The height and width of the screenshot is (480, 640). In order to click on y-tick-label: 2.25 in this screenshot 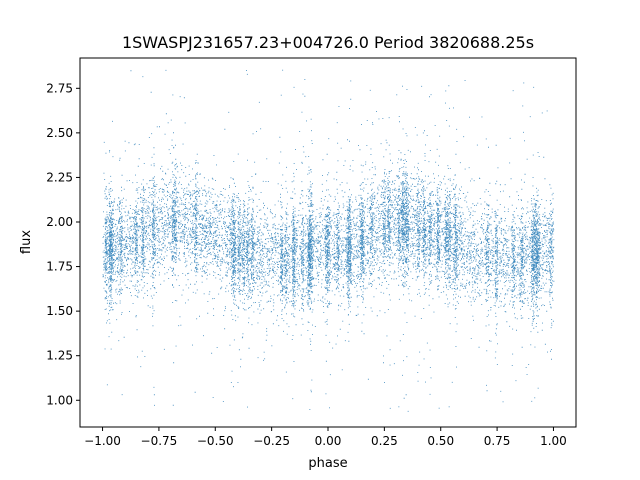, I will do `click(59, 177)`.